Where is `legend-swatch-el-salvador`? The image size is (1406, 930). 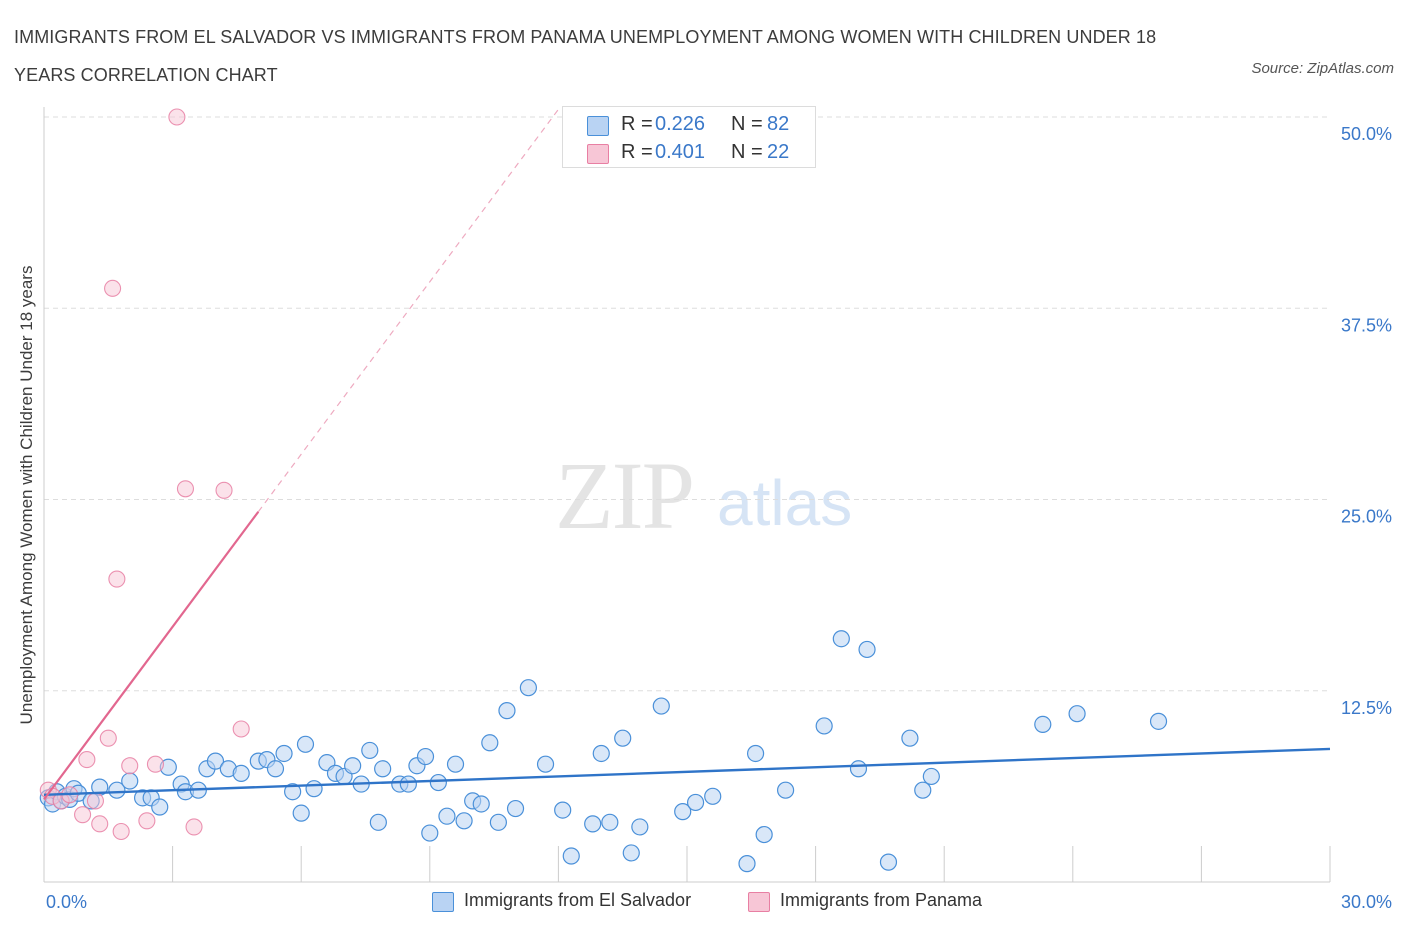
legend-swatch-el-salvador is located at coordinates (598, 126).